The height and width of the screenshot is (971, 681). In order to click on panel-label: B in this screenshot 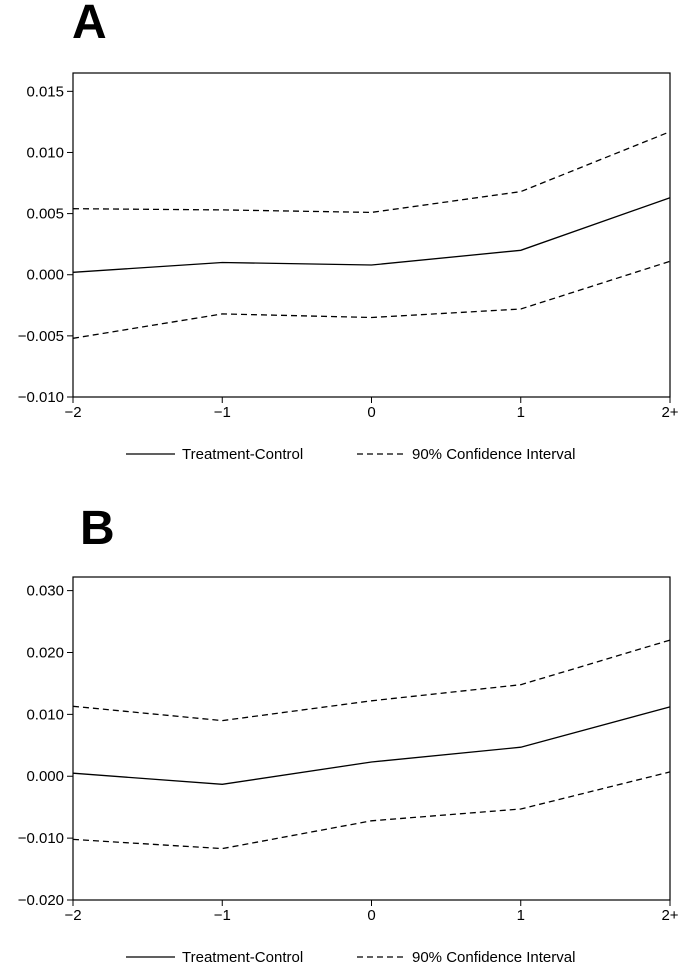, I will do `click(97, 528)`.